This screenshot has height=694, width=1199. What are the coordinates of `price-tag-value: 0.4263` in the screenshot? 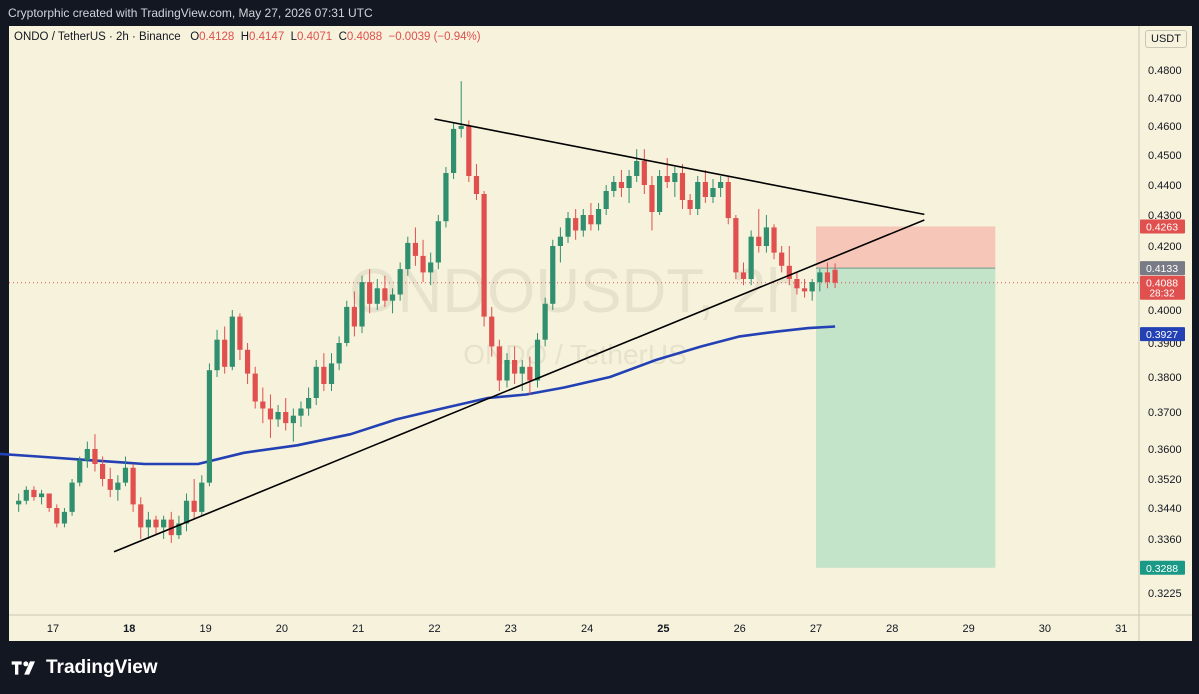 It's located at (1162, 227).